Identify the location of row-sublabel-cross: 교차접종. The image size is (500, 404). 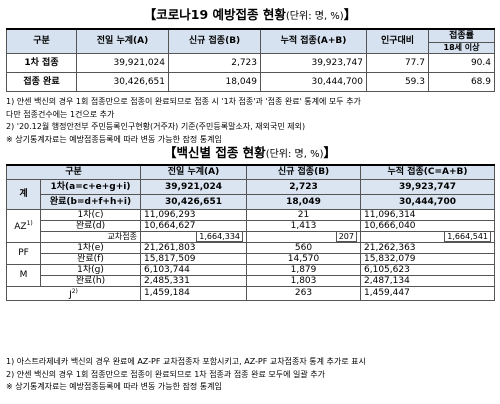
(90, 236).